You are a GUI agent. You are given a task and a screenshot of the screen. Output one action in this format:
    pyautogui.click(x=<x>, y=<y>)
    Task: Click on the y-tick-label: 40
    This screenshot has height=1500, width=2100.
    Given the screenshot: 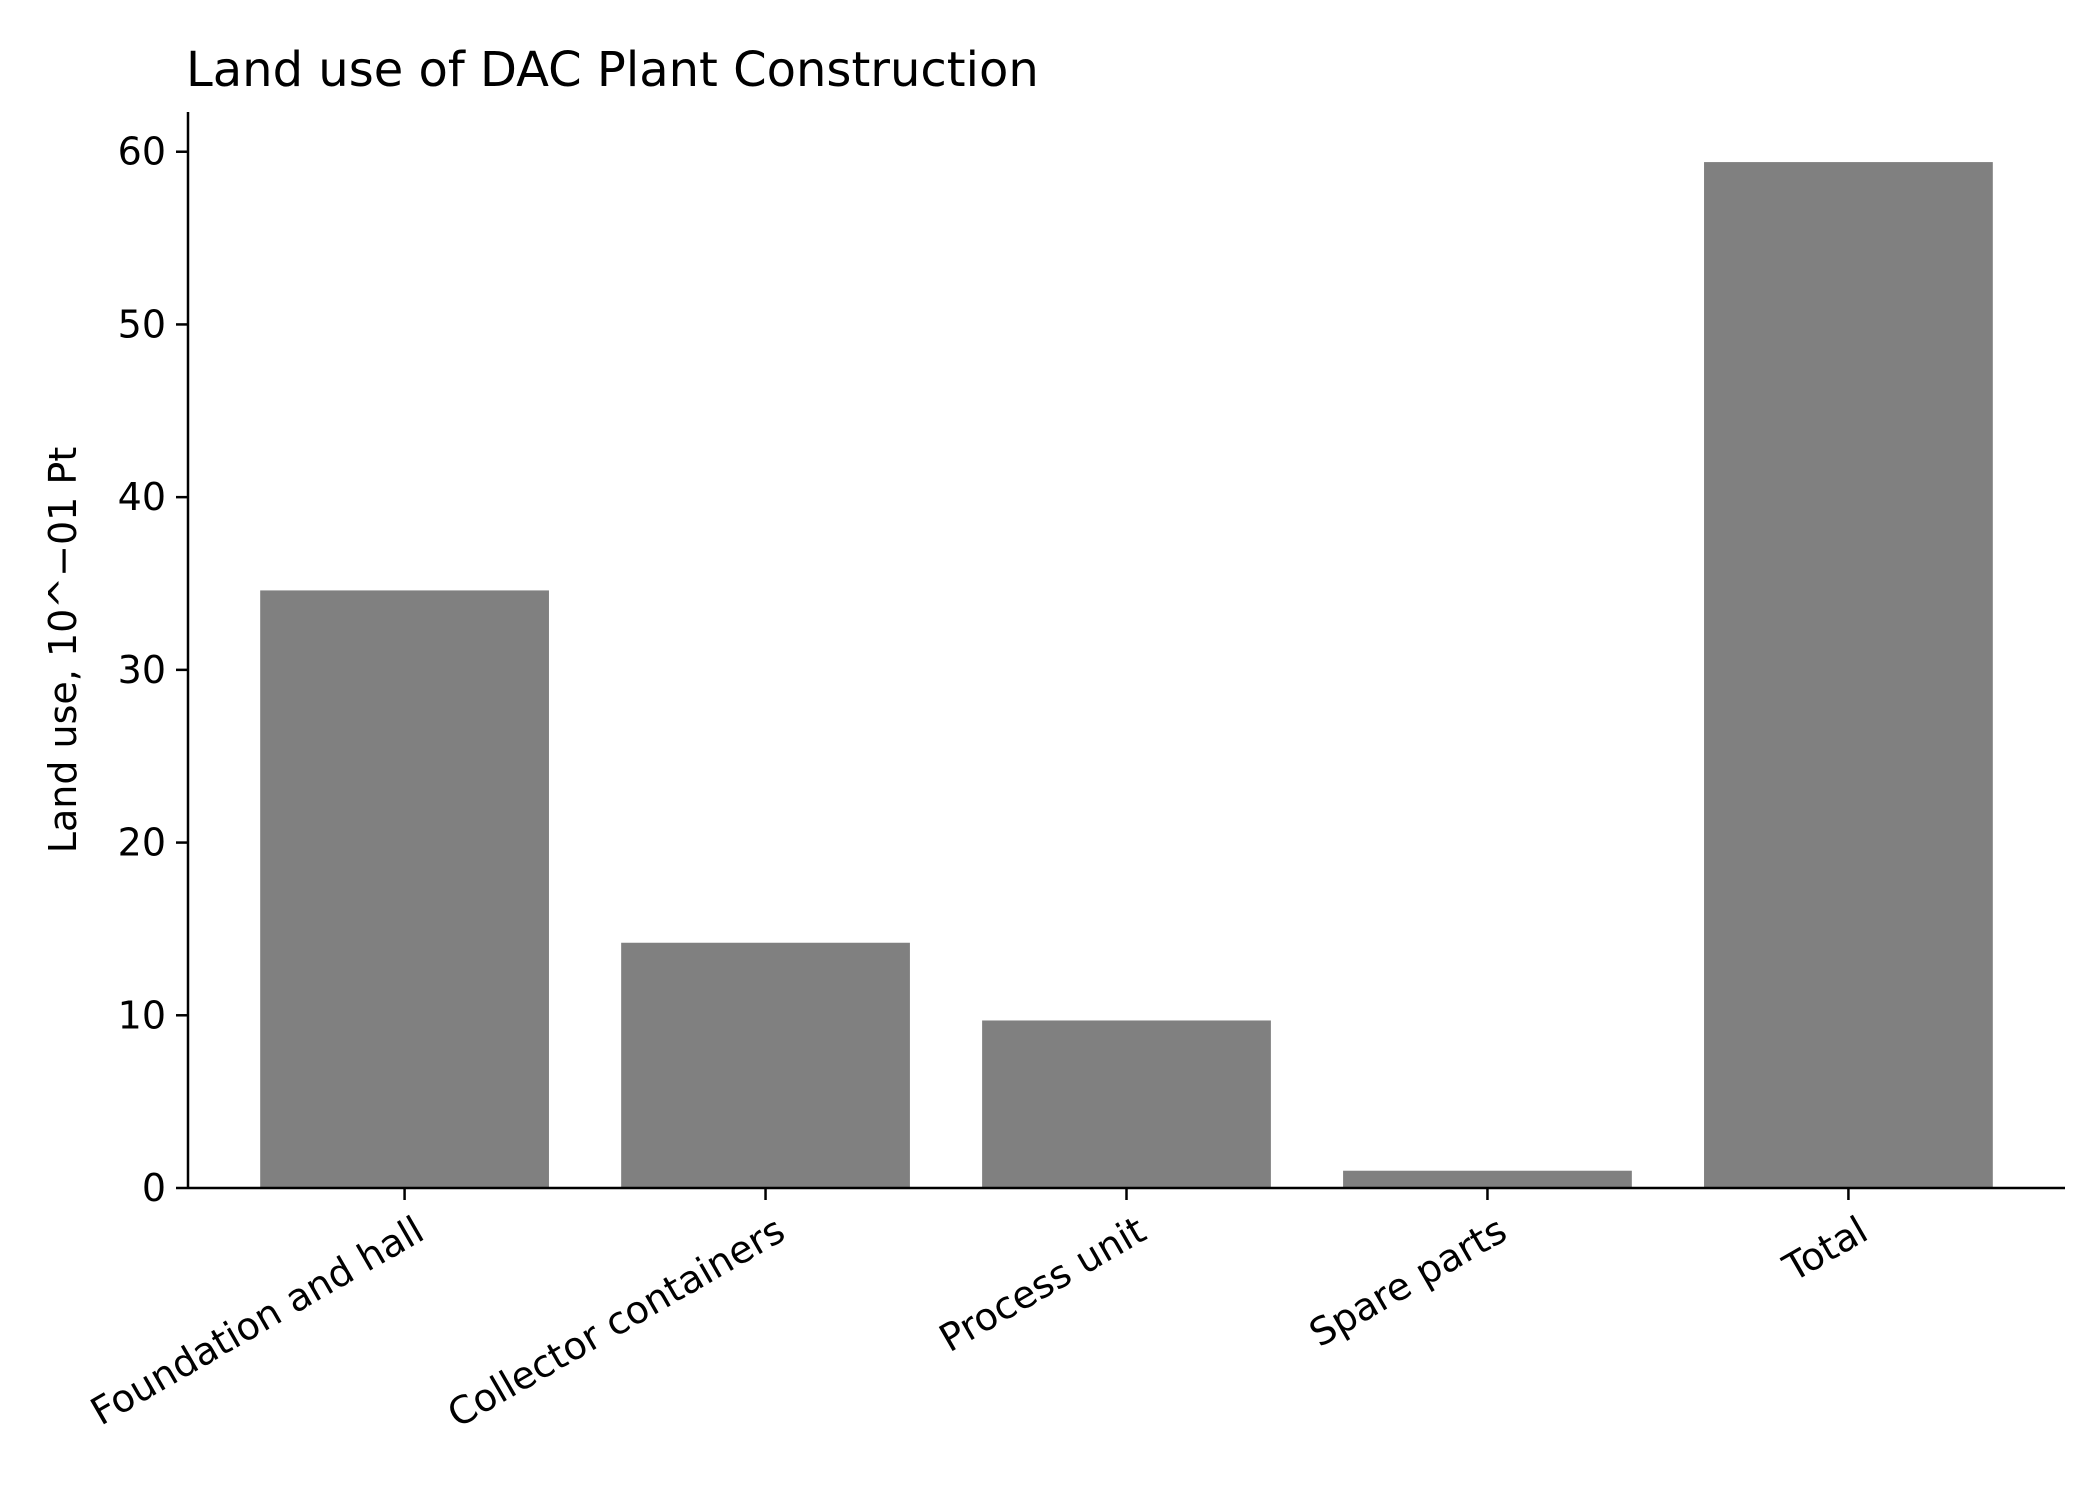 What is the action you would take?
    pyautogui.click(x=142, y=497)
    